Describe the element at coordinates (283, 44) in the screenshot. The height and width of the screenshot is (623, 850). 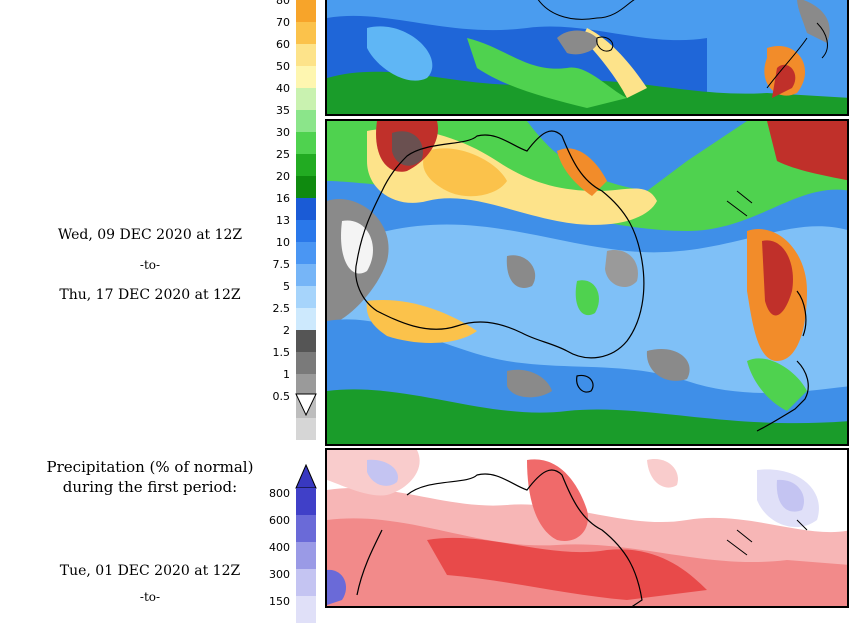
I see `amount-legend-tick-label: 60` at that location.